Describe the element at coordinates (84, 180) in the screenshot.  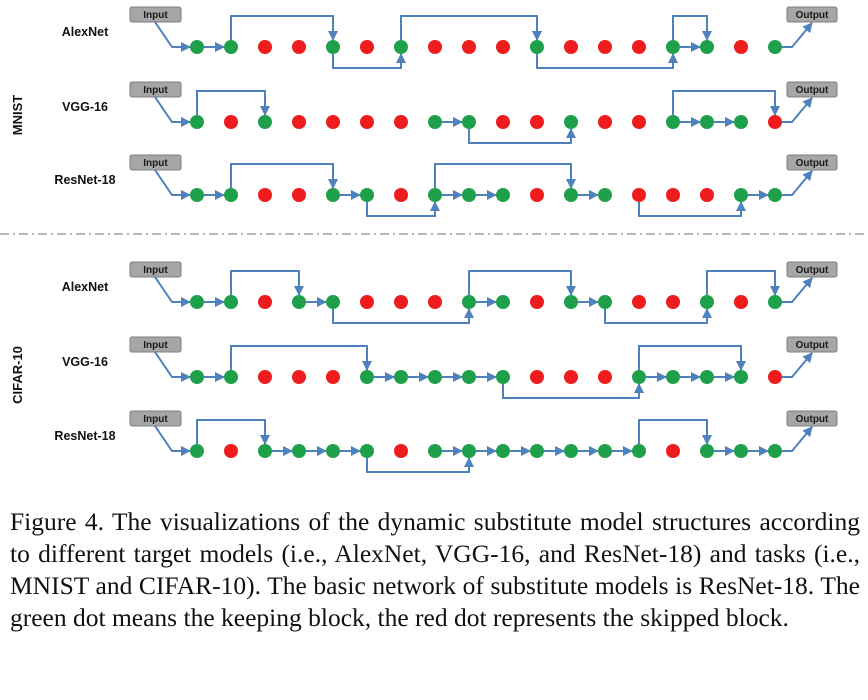
I see `row-label: ResNet-18` at that location.